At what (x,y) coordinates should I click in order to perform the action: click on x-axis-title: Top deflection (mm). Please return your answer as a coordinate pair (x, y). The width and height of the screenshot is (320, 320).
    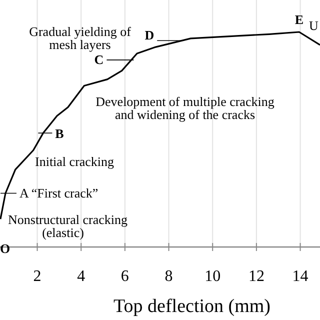
    Looking at the image, I should click on (192, 306).